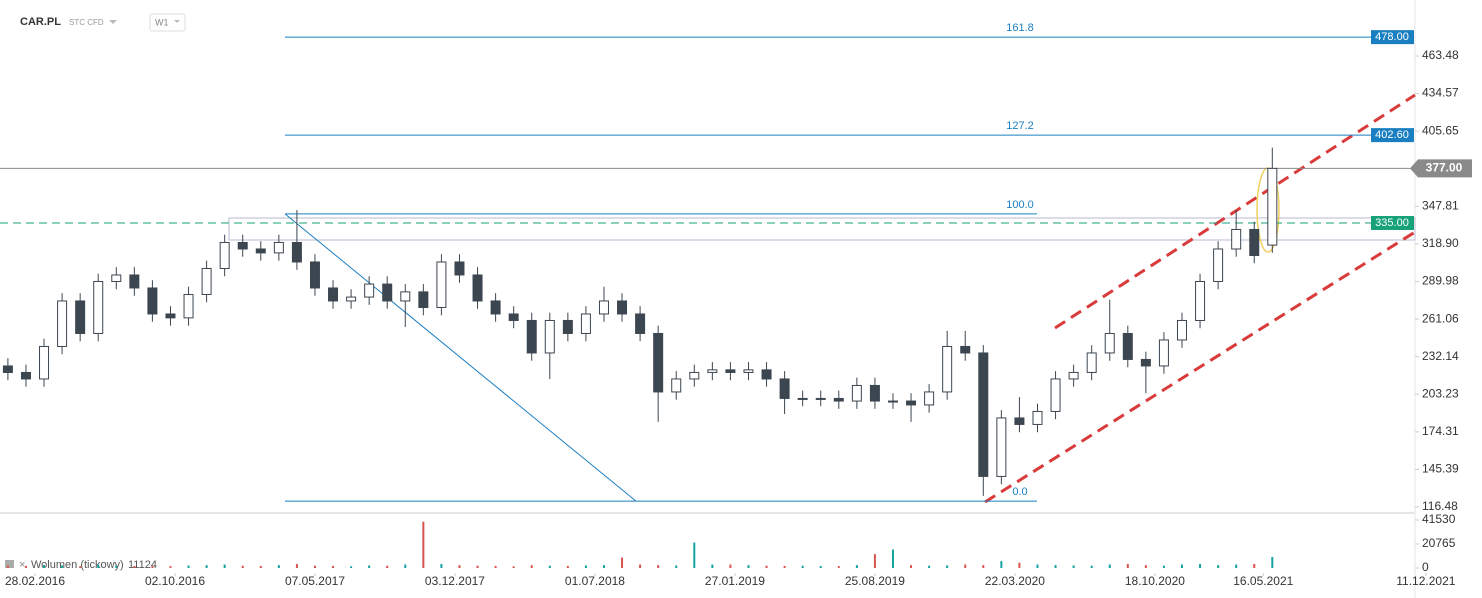  What do you see at coordinates (1020, 205) in the screenshot?
I see `fib-label: 100.0` at bounding box center [1020, 205].